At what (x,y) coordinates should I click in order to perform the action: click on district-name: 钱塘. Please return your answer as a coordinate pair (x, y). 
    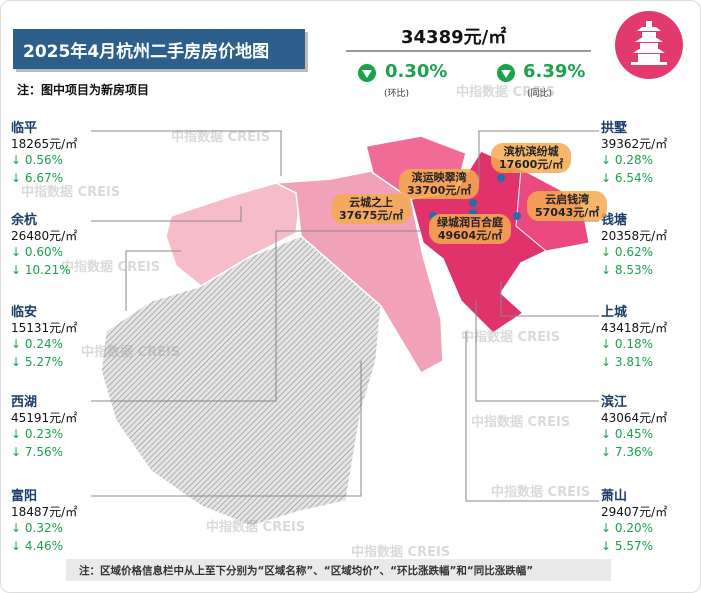
    Looking at the image, I should click on (614, 220).